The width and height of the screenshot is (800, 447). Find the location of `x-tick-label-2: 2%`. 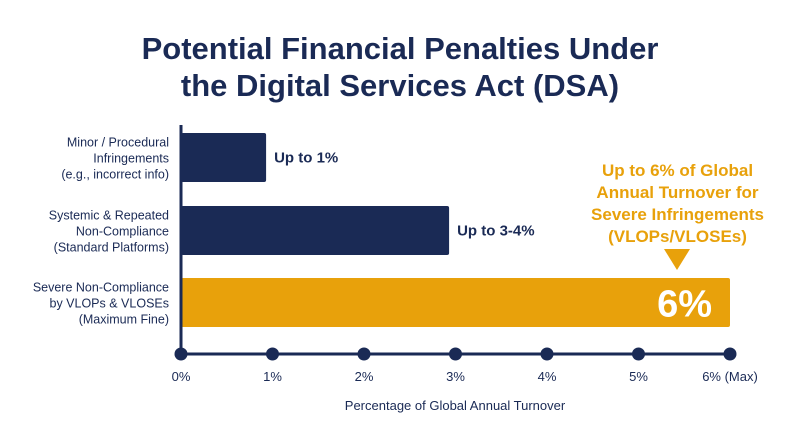

x-tick-label-2: 2% is located at coordinates (364, 376).